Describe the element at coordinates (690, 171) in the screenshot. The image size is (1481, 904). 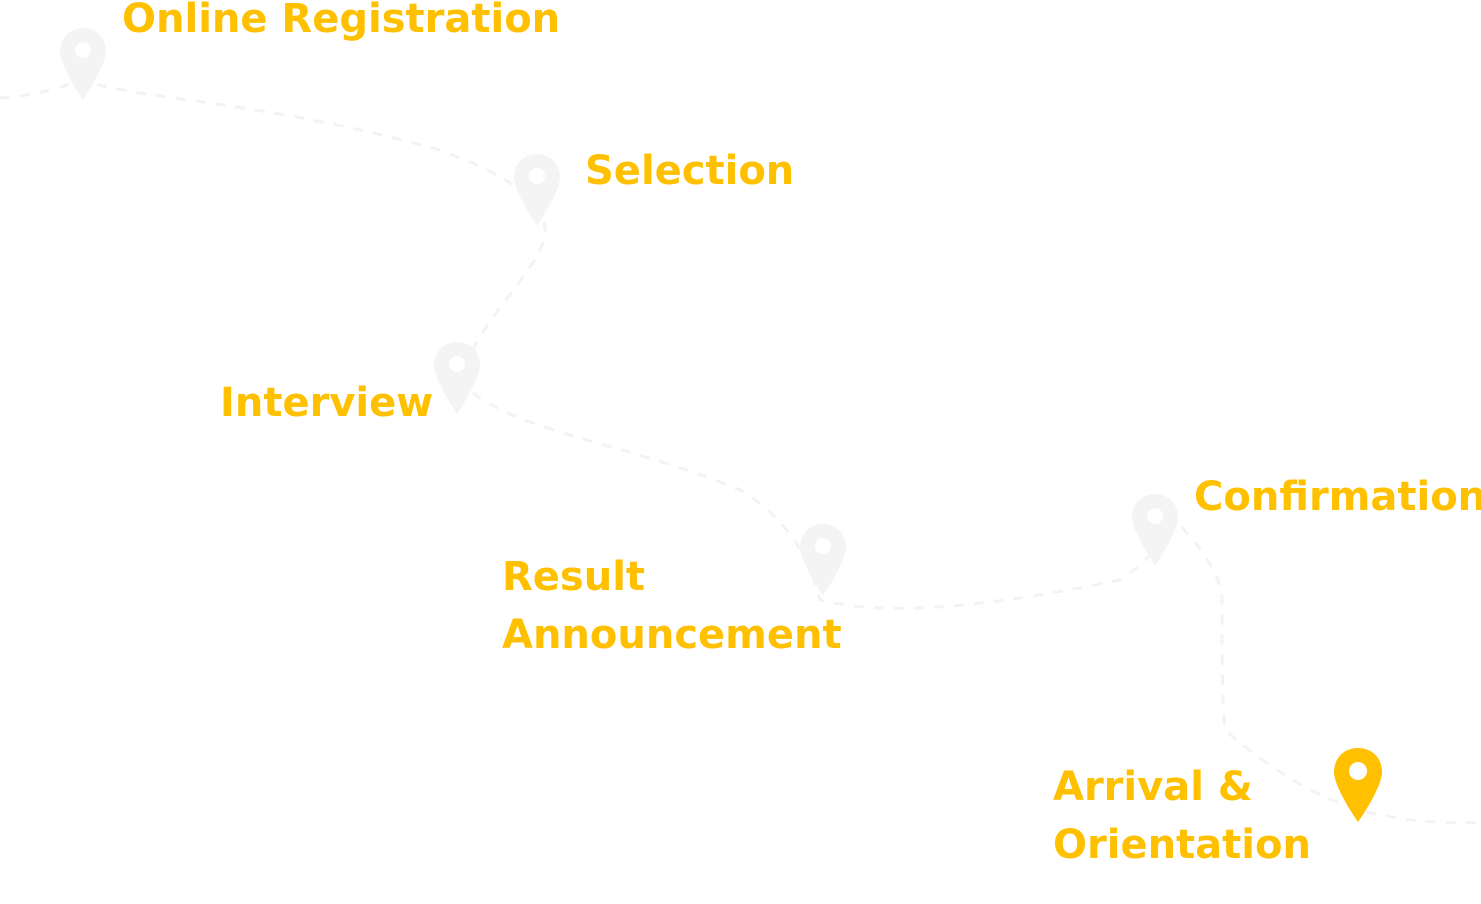
I see `step-title-selection: Selection` at that location.